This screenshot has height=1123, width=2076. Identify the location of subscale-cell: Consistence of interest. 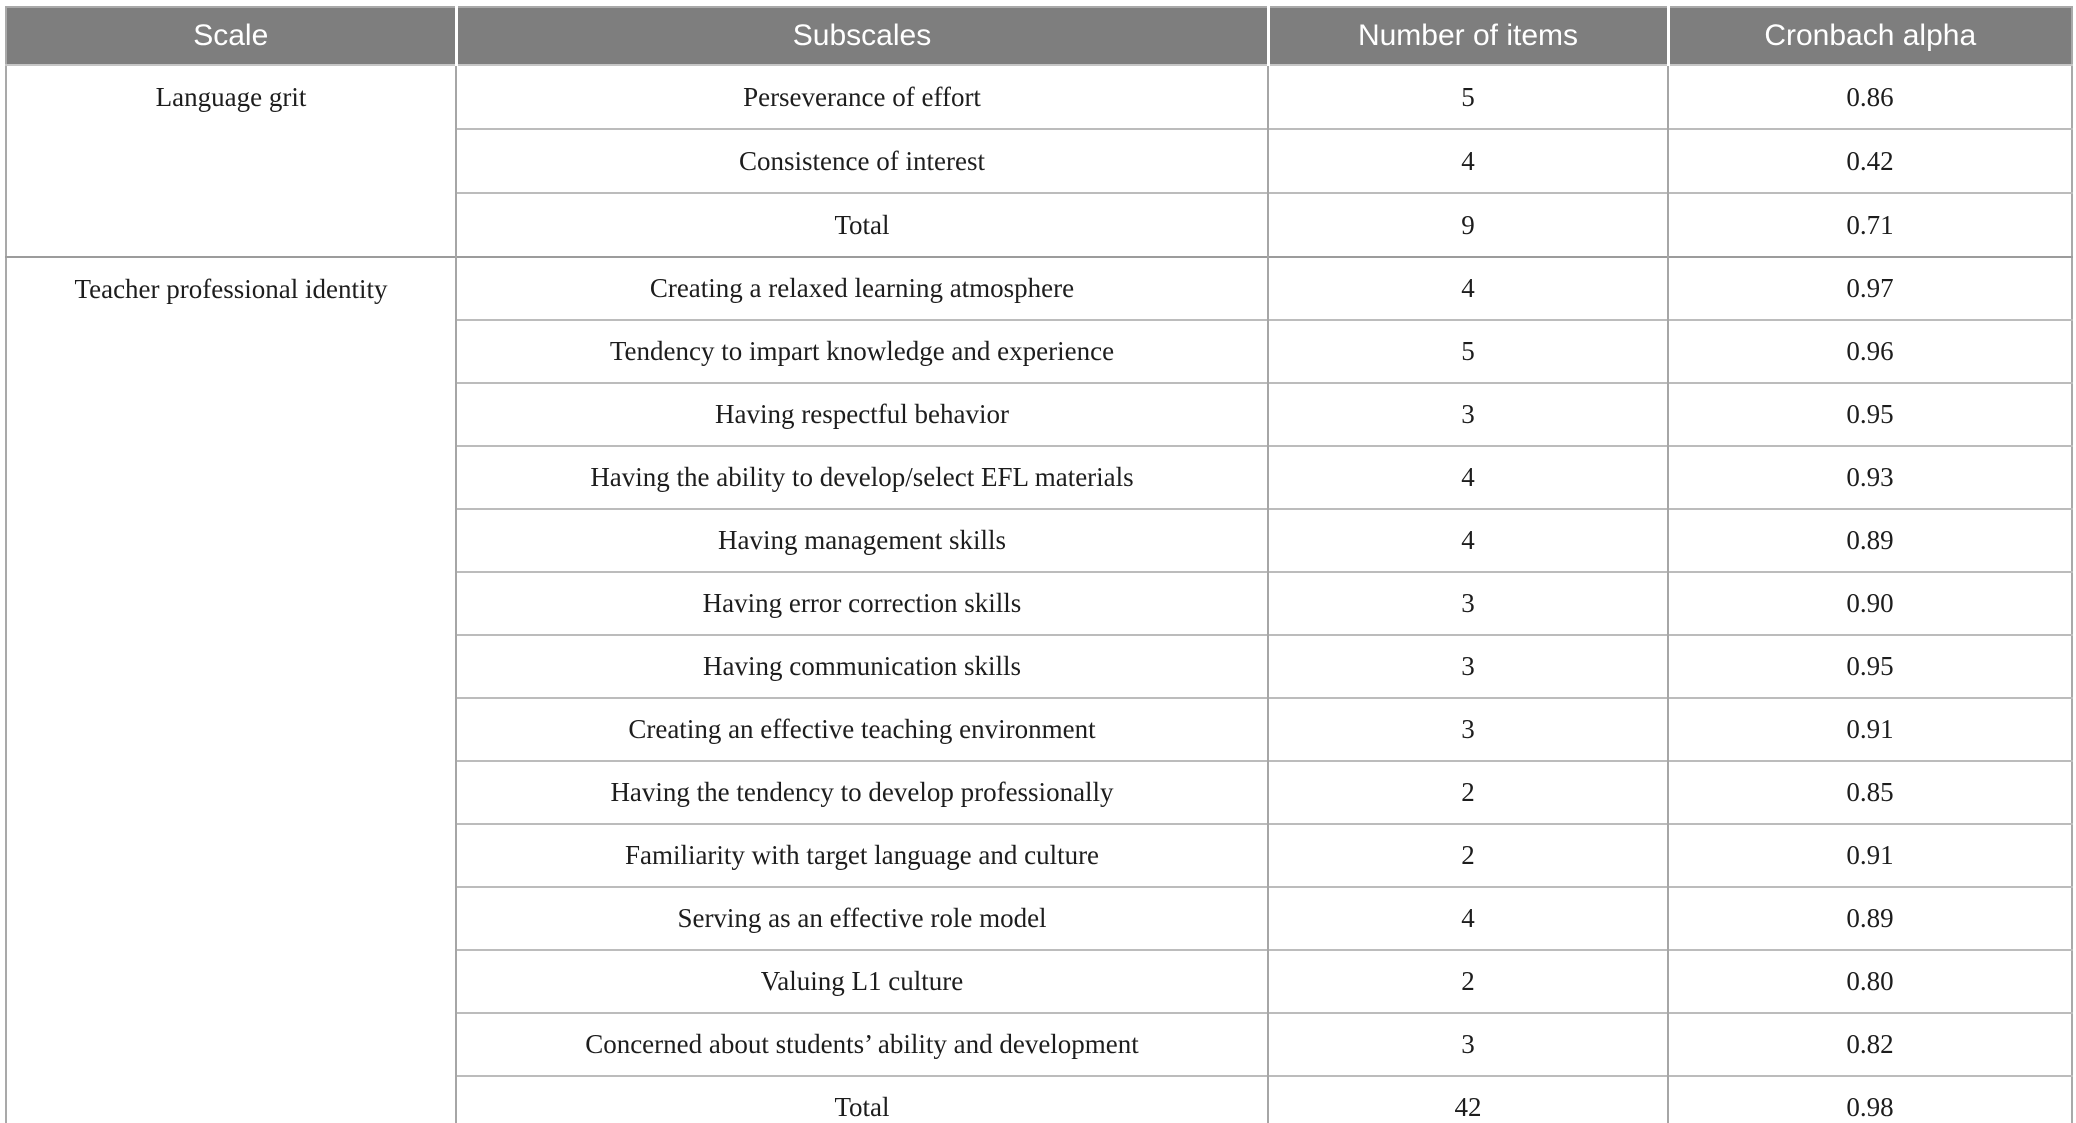
(861, 160).